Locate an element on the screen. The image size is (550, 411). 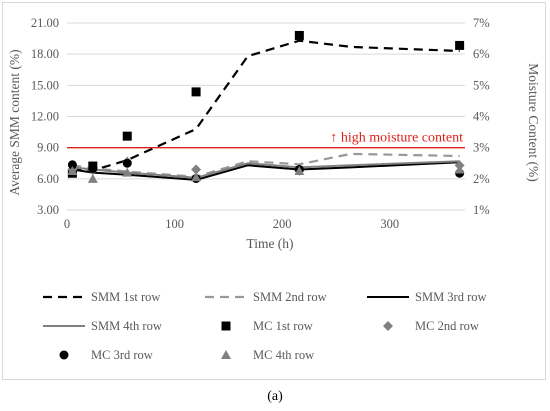
y-axis-title: Average SMM content (%) is located at coordinates (14, 122).